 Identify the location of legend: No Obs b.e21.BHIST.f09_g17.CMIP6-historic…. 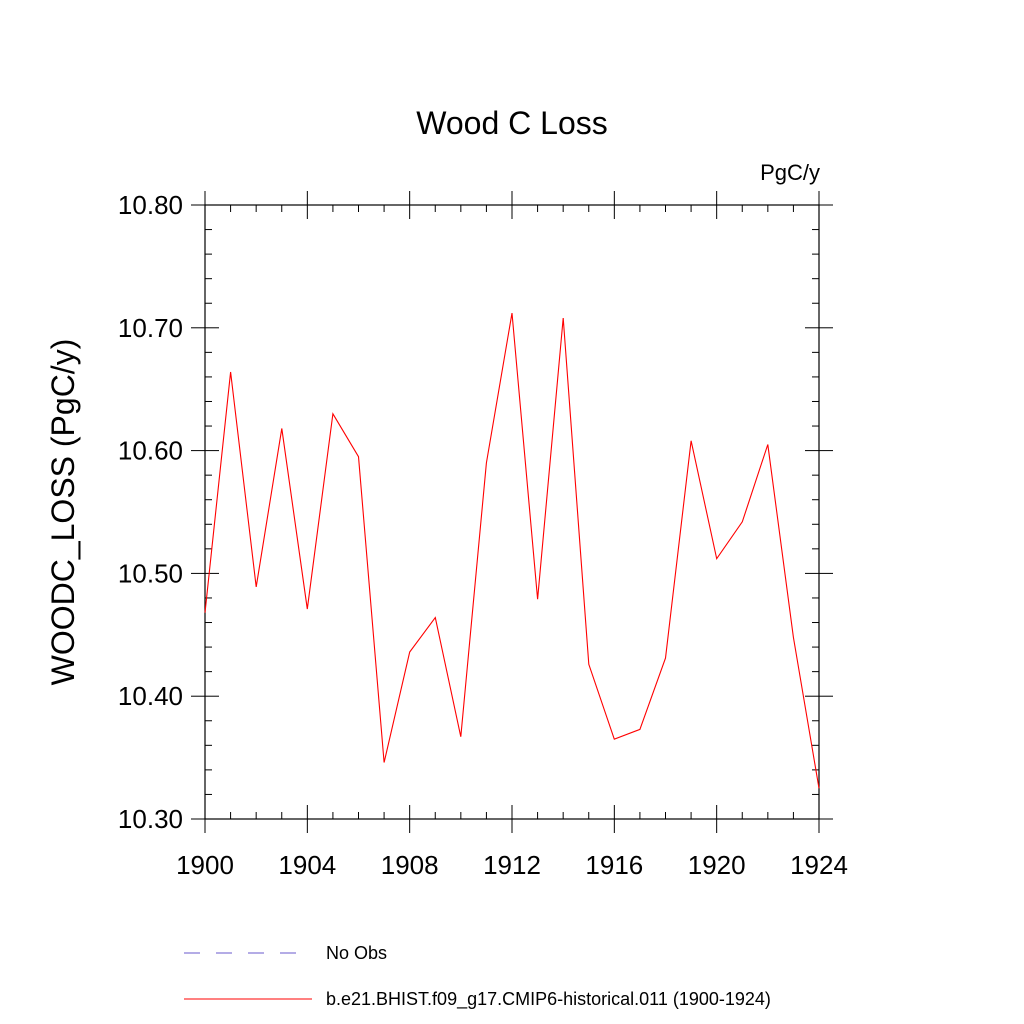
(477, 976).